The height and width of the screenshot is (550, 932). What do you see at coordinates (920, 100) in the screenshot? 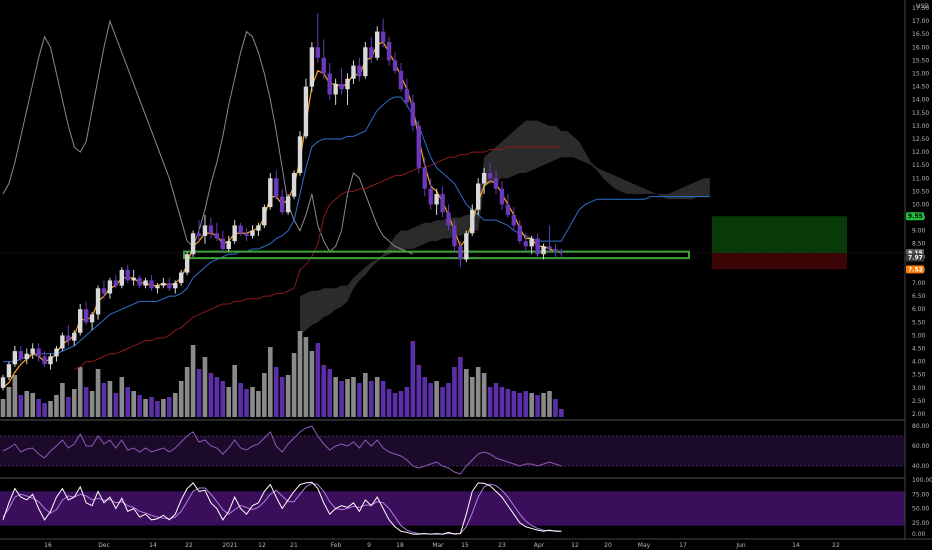
I see `price-tick-label: 14.00` at bounding box center [920, 100].